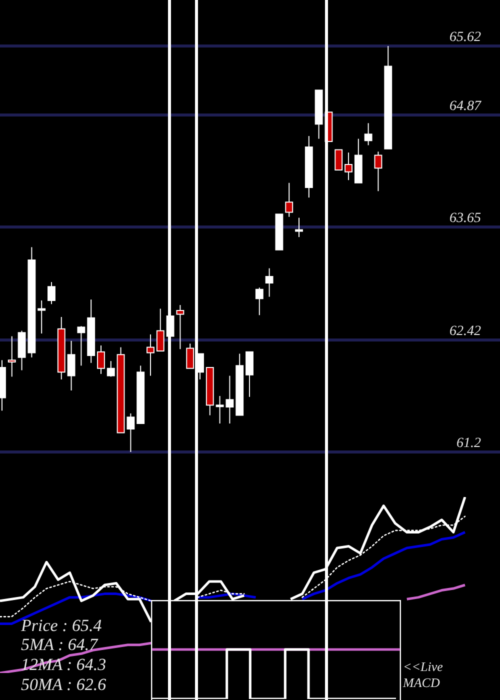 This screenshot has height=700, width=500. What do you see at coordinates (466, 106) in the screenshot?
I see `y-tick-label: 64.87` at bounding box center [466, 106].